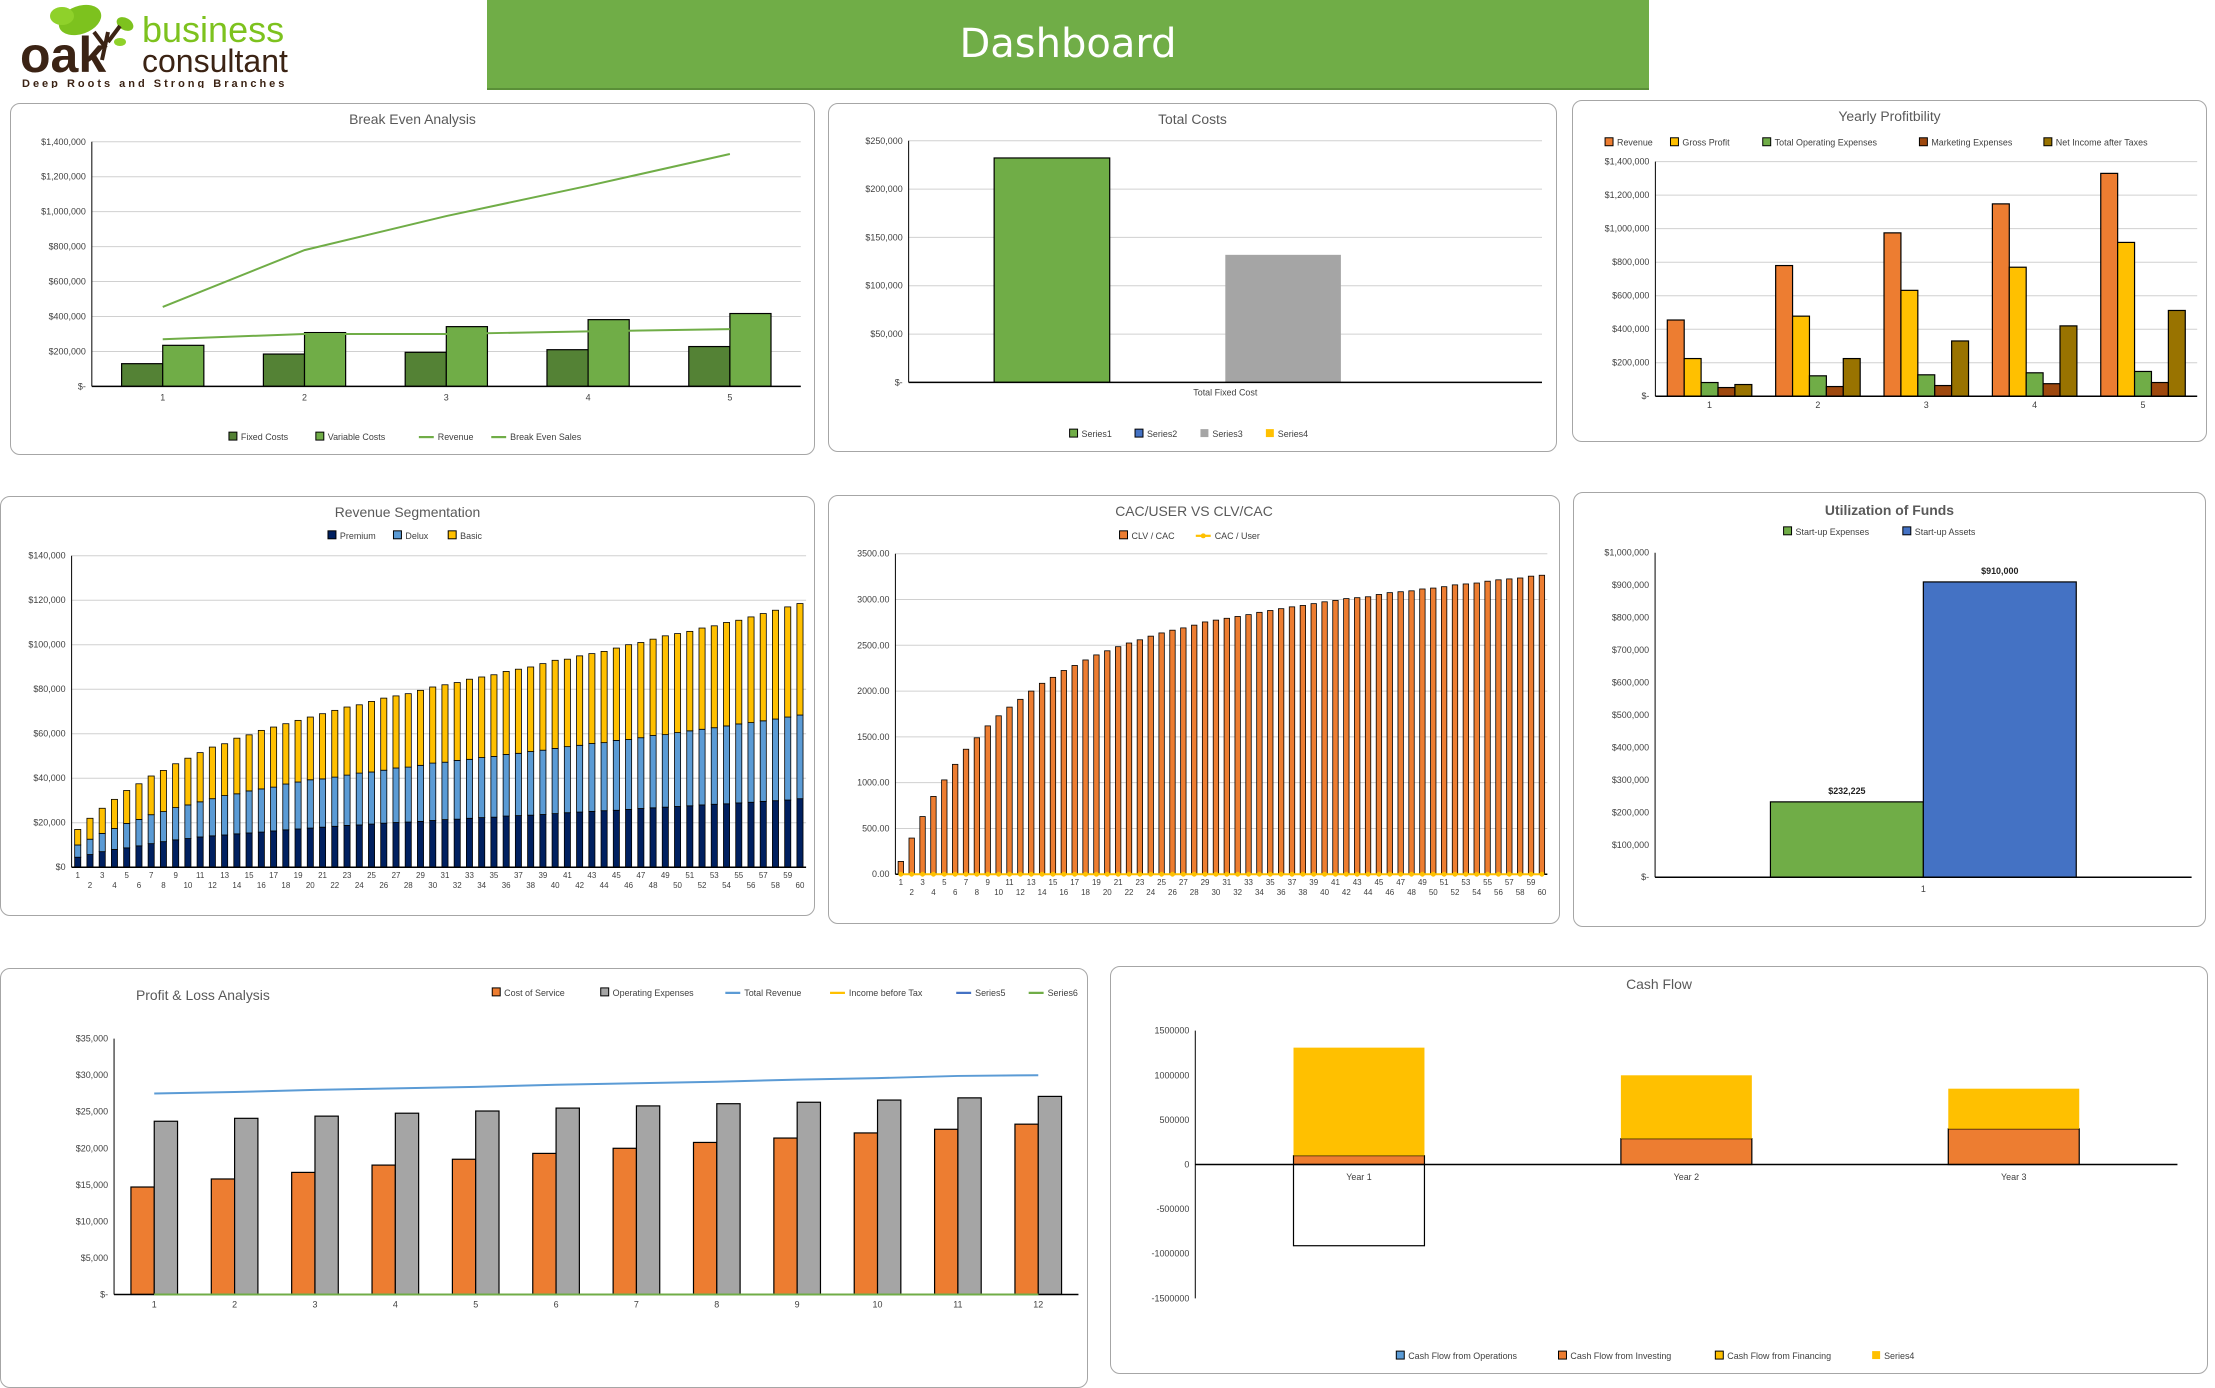  I want to click on logo-word: oak, so click(63, 55).